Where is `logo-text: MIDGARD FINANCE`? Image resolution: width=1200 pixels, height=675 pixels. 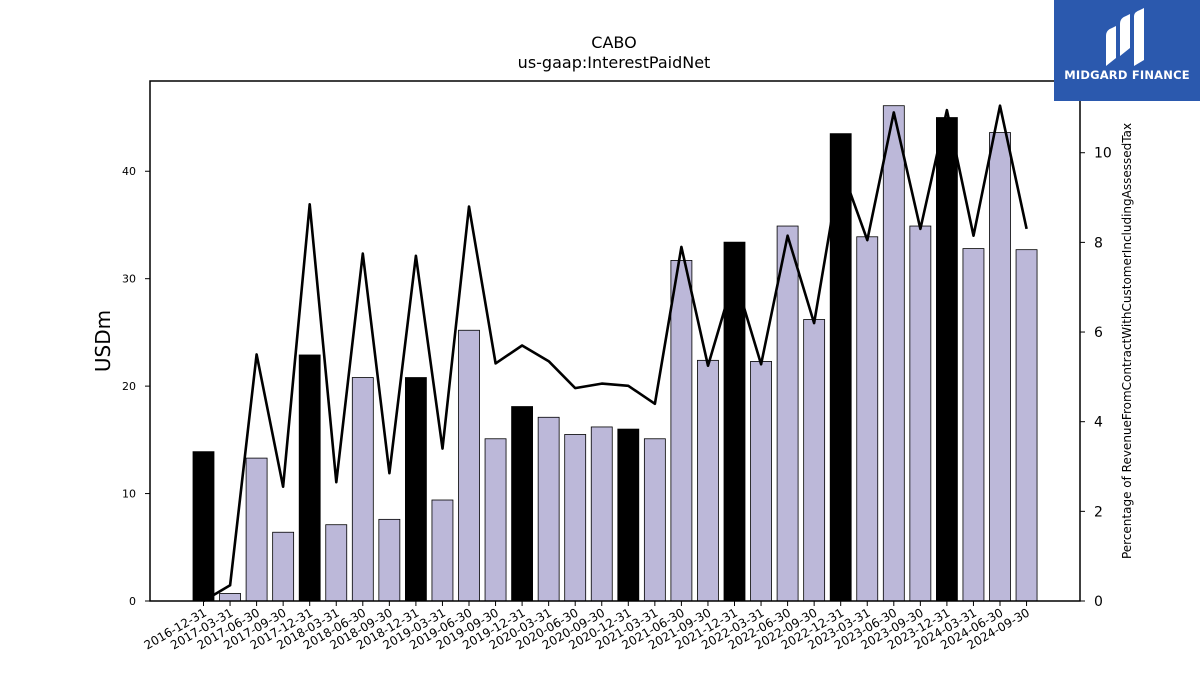
logo-text: MIDGARD FINANCE is located at coordinates (1127, 75).